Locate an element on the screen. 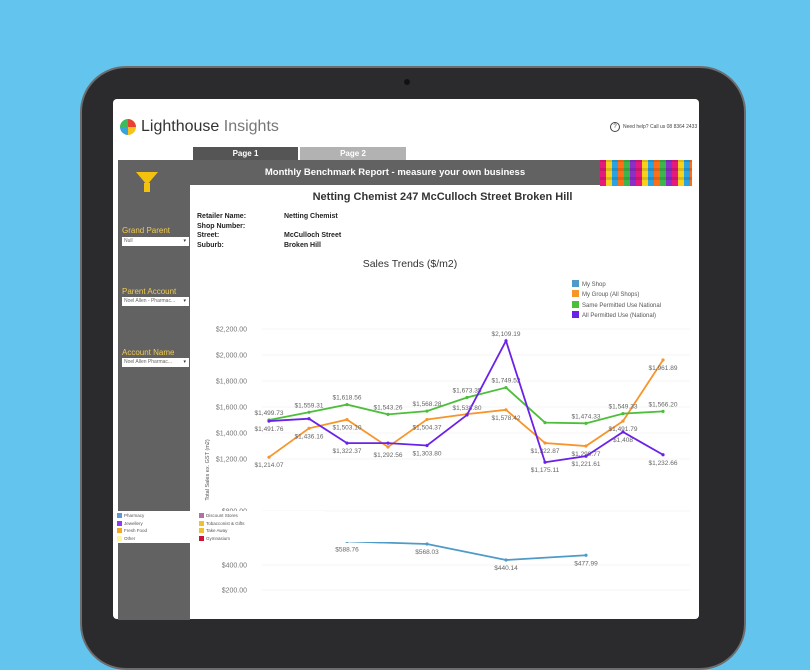 The width and height of the screenshot is (810, 670). legend-label: Same Permitted Use National is located at coordinates (622, 305).